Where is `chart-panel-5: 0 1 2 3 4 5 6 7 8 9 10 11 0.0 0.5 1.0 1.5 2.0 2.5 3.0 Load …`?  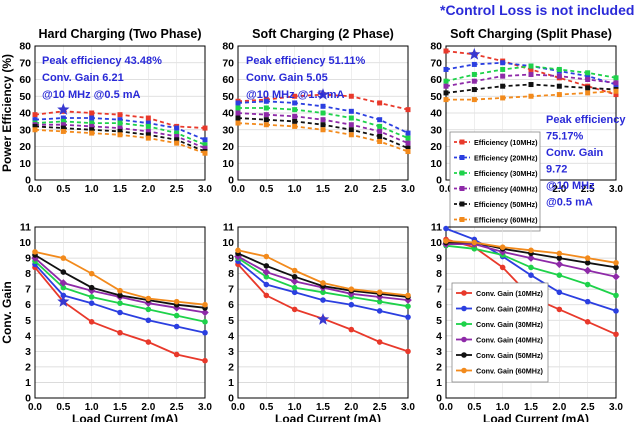 chart-panel-5: 0 1 2 3 4 5 6 7 8 9 10 11 0.0 0.5 1.0 1.5 2.0 2.5 3.0 Load … is located at coordinates (318, 322).